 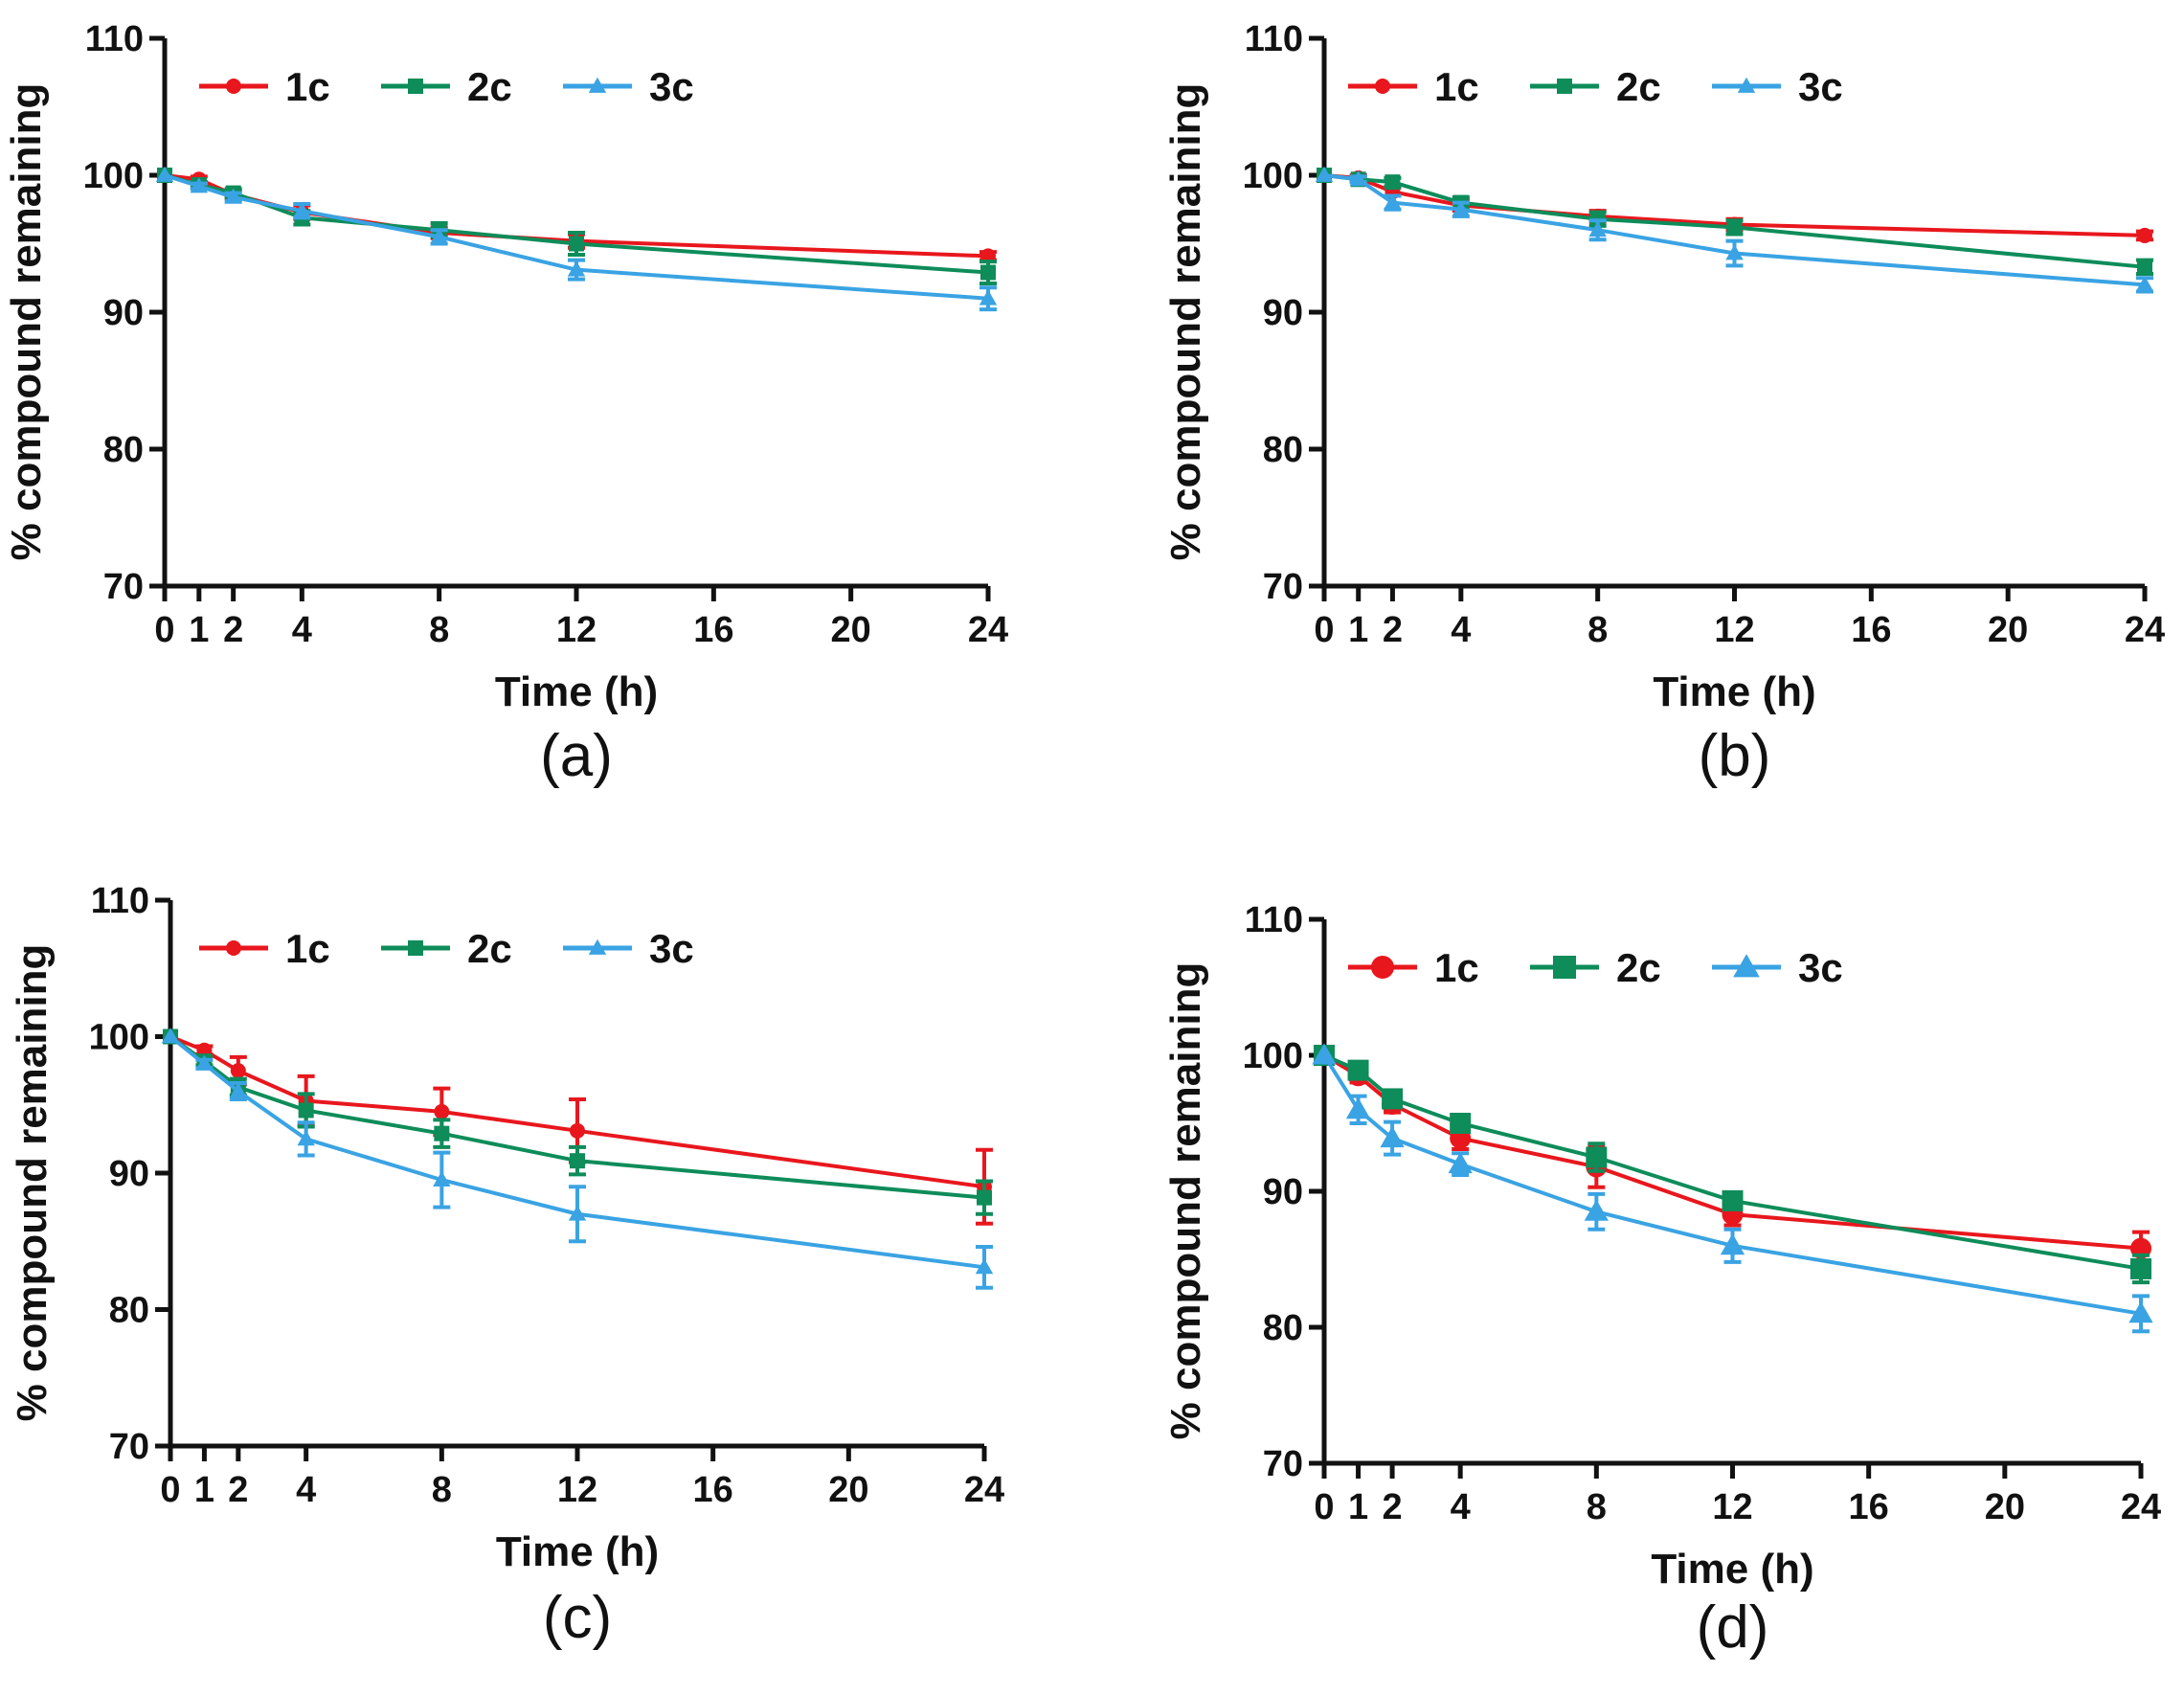 What do you see at coordinates (26, 322) in the screenshot?
I see `y-axis-title: % compound remaining` at bounding box center [26, 322].